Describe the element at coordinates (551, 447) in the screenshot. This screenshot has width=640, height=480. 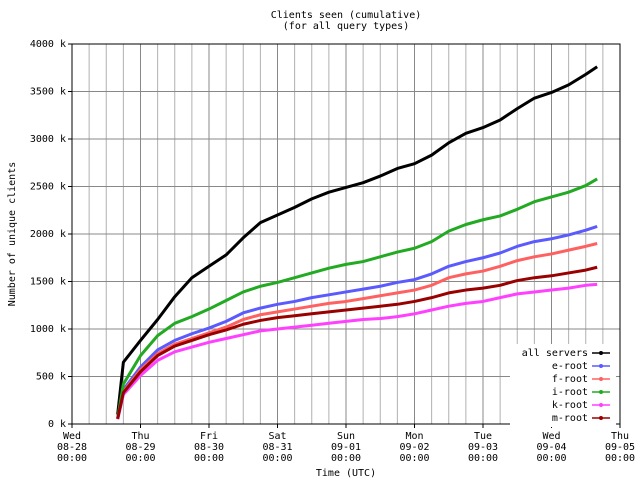
I see `x-tick-label: Wed 09-04 00:00` at that location.